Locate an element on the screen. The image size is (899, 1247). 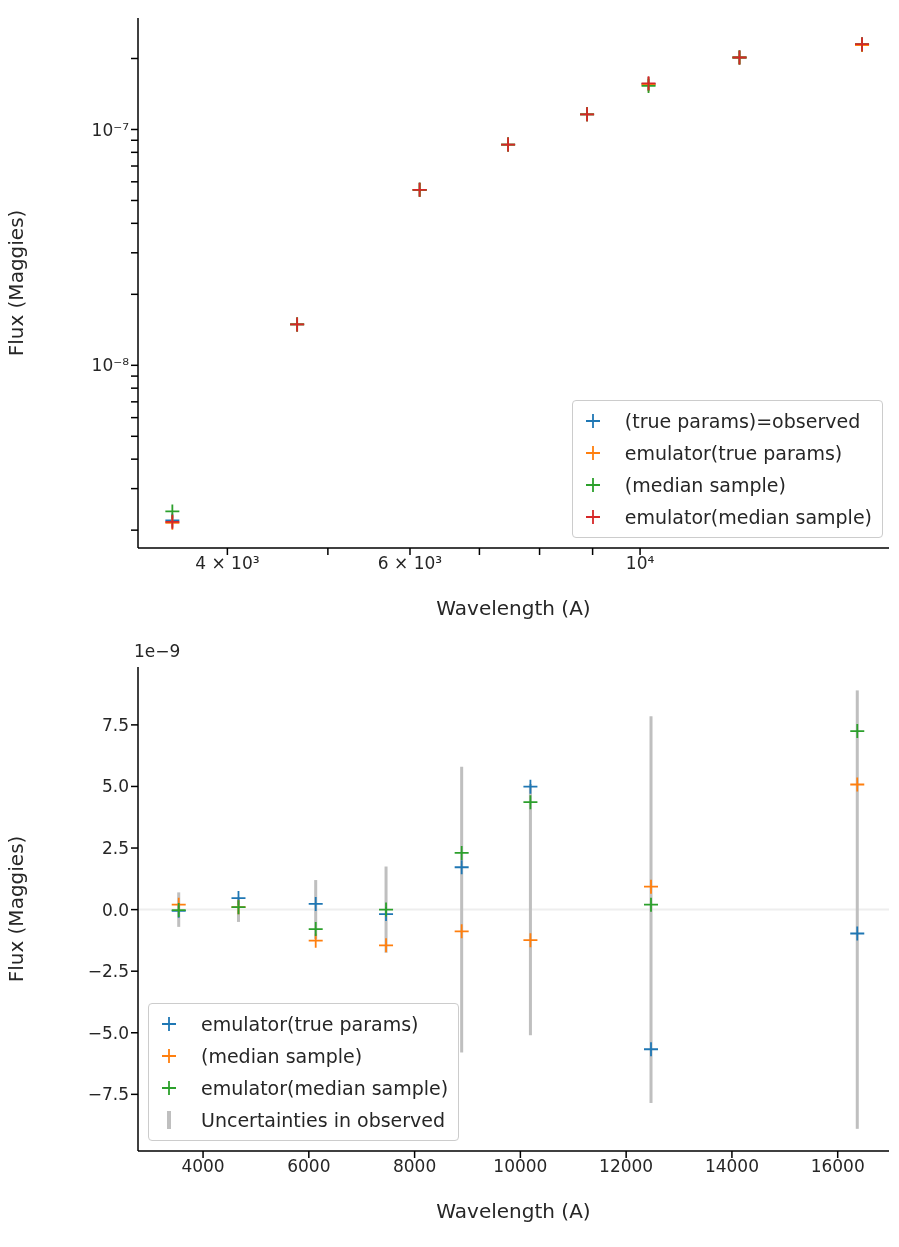
x-tick-label: 10⁴ is located at coordinates (640, 563).